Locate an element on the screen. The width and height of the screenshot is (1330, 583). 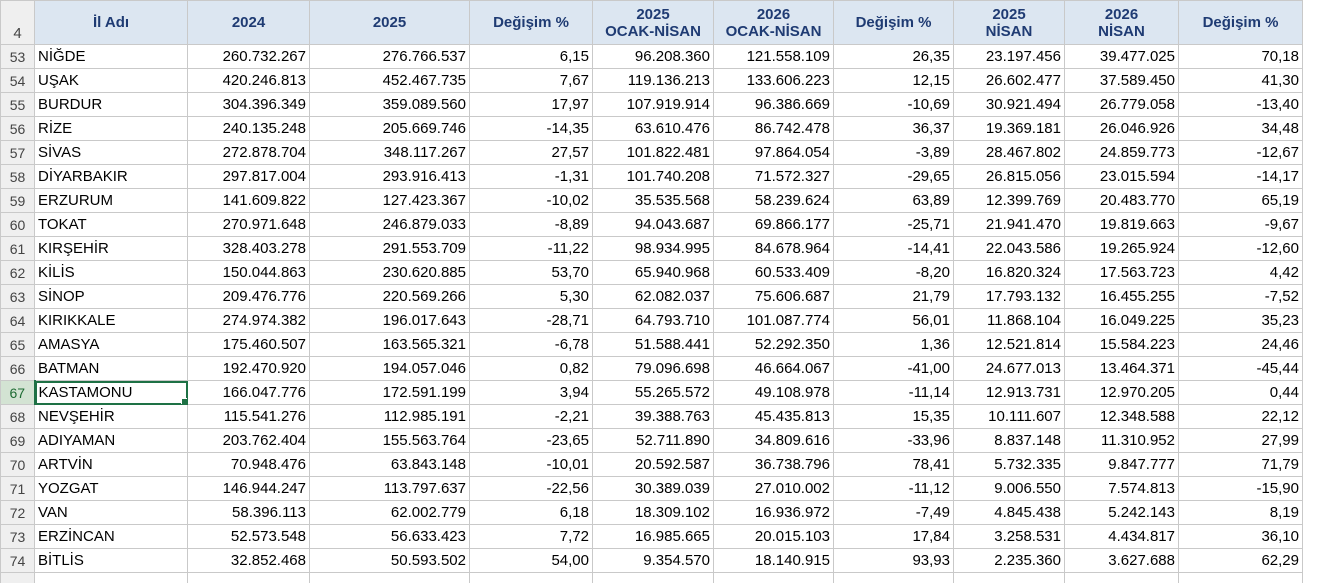
cell-il-adi: KIRIKKALE is located at coordinates (111, 321).